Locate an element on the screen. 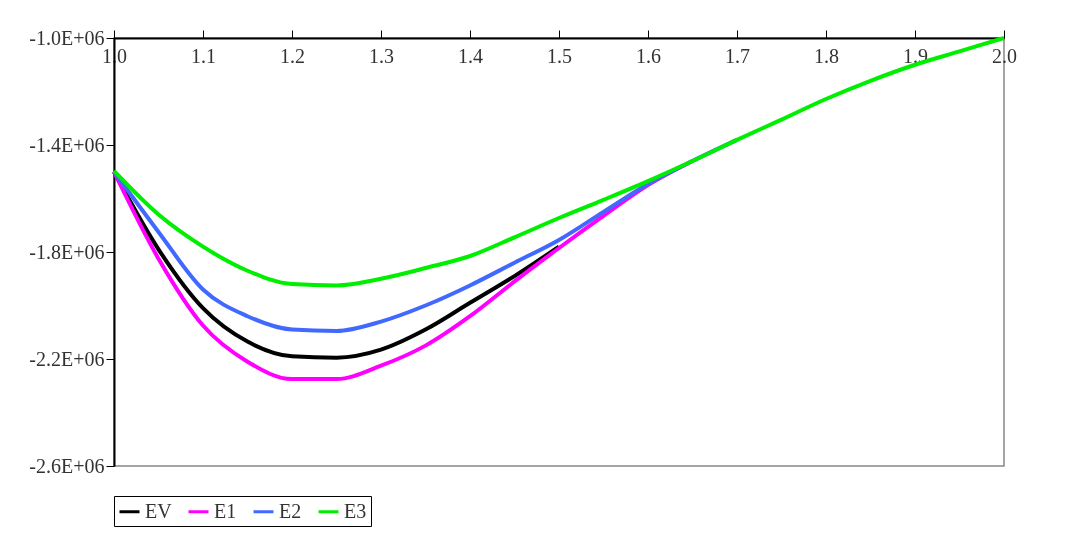 The height and width of the screenshot is (546, 1074). y-tick-label: -1.4E+06 is located at coordinates (67, 144).